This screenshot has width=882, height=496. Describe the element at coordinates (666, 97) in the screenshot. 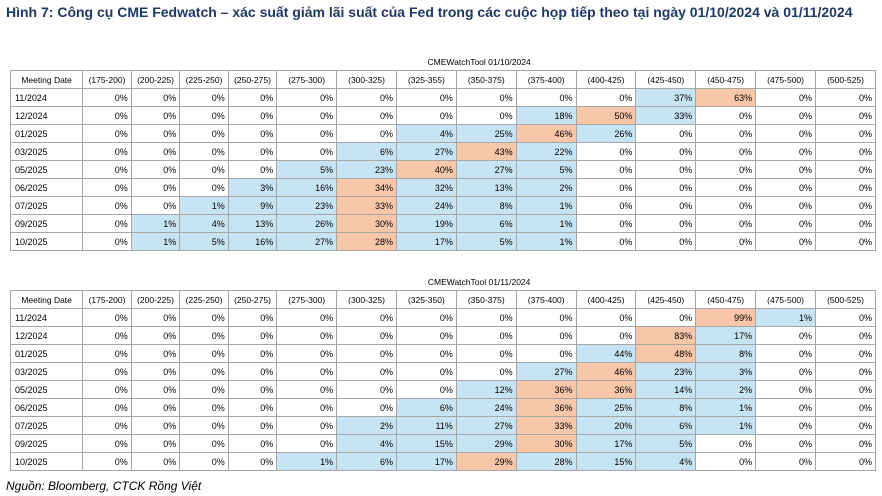

I see `probability-cell: 37%` at that location.